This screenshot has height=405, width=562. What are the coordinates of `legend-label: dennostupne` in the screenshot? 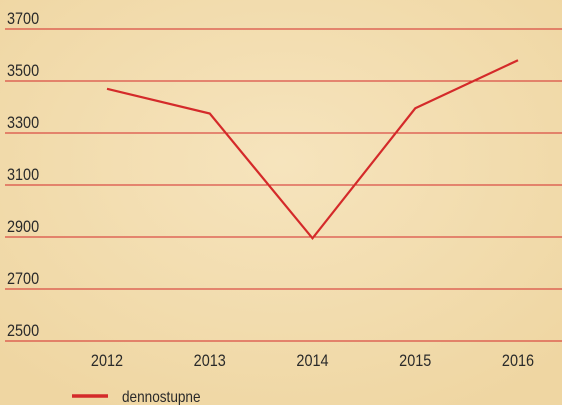 It's located at (161, 397).